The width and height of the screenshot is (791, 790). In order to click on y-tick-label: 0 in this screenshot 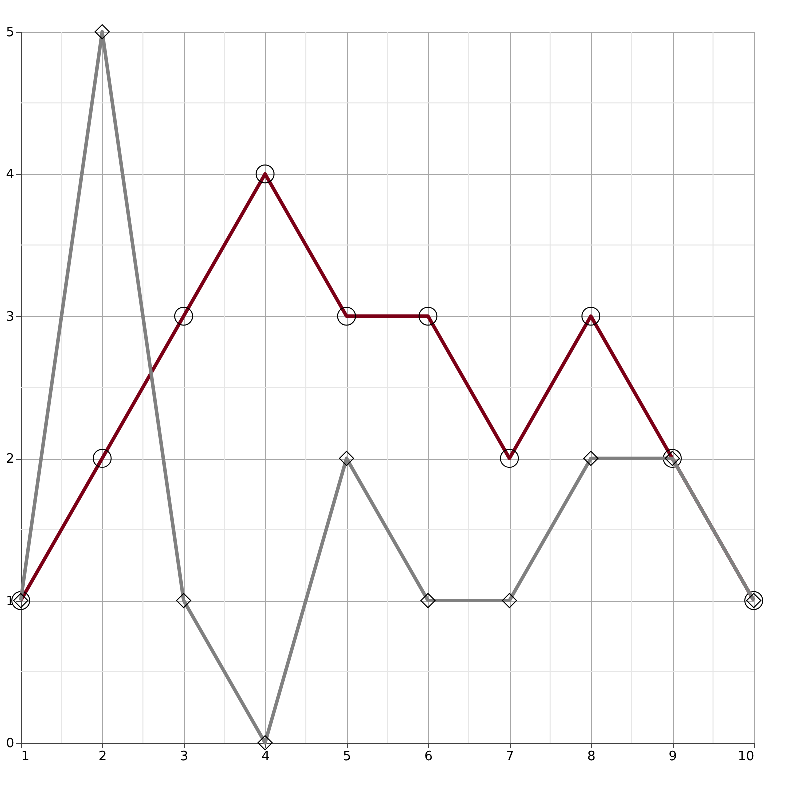, I will do `click(10, 744)`.